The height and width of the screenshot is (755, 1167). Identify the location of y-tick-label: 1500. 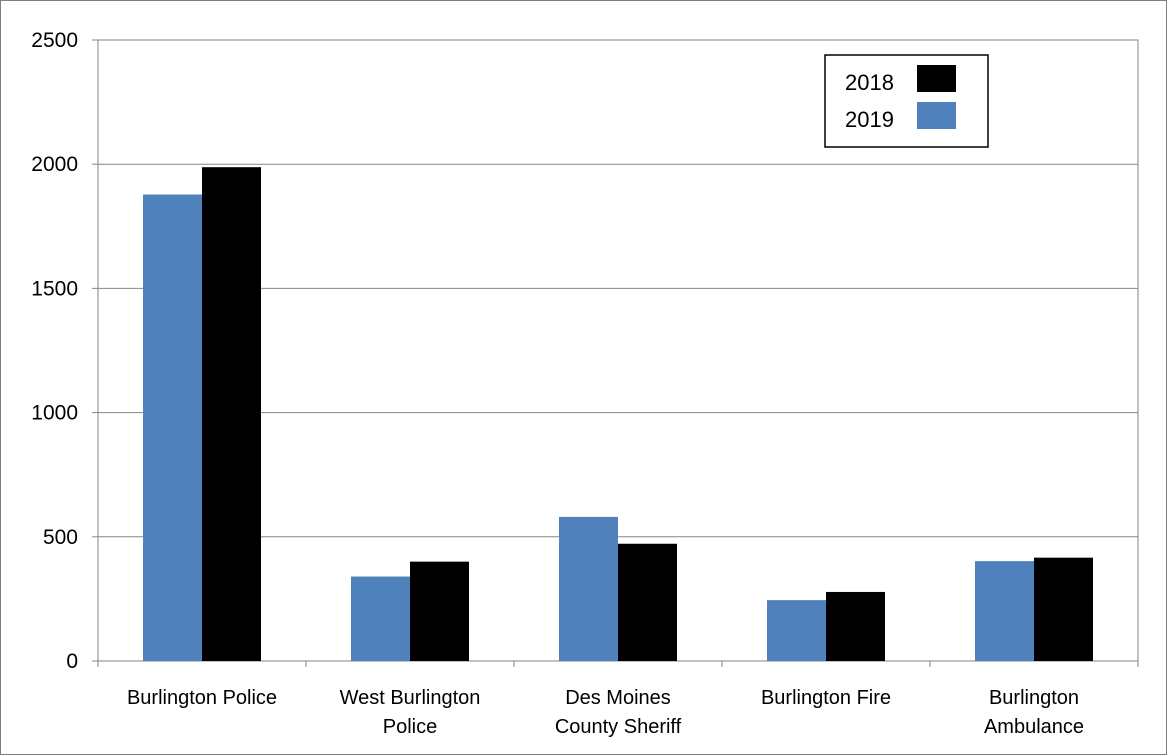
(54, 288).